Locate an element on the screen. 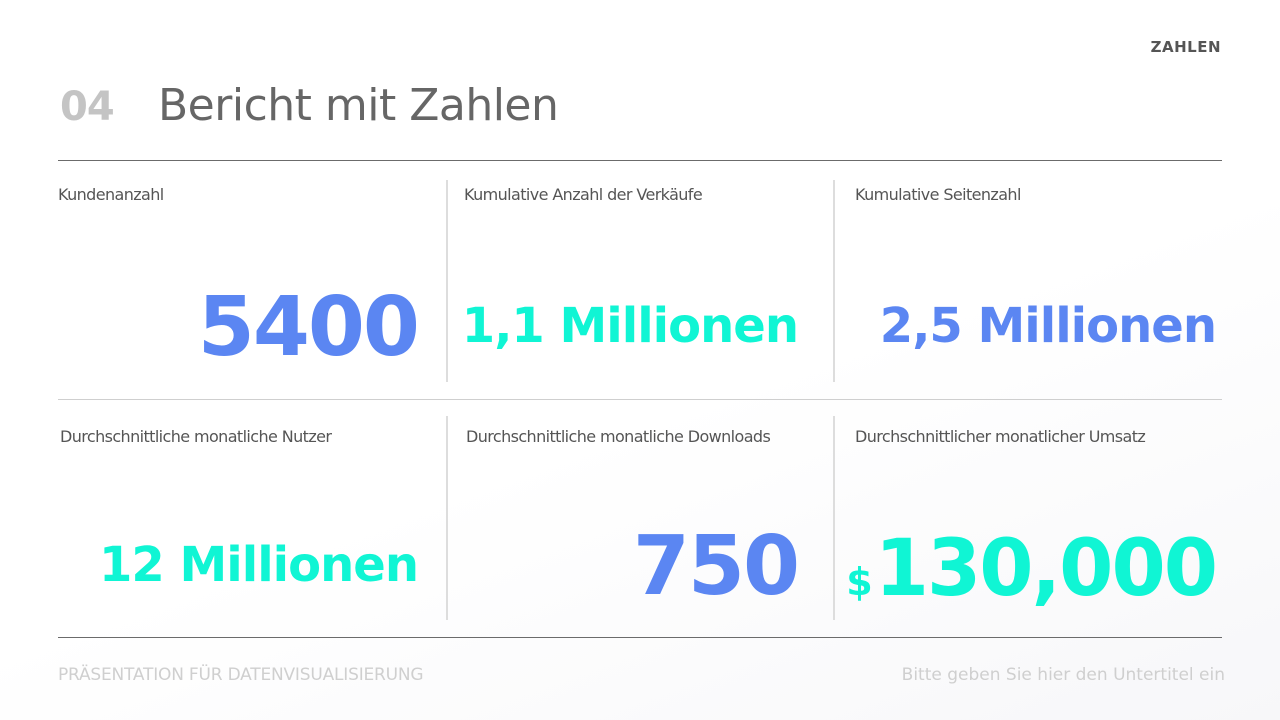 This screenshot has width=1280, height=720. page-title: Bericht mit Zahlen is located at coordinates (358, 105).